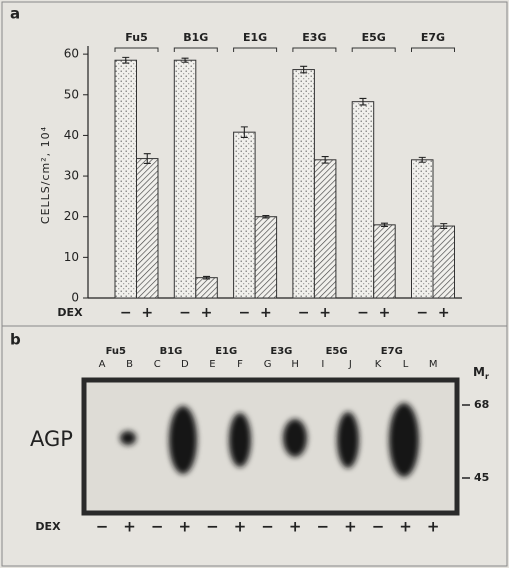 The image size is (509, 568). Describe the element at coordinates (481, 477) in the screenshot. I see `marker-label: 45` at that location.